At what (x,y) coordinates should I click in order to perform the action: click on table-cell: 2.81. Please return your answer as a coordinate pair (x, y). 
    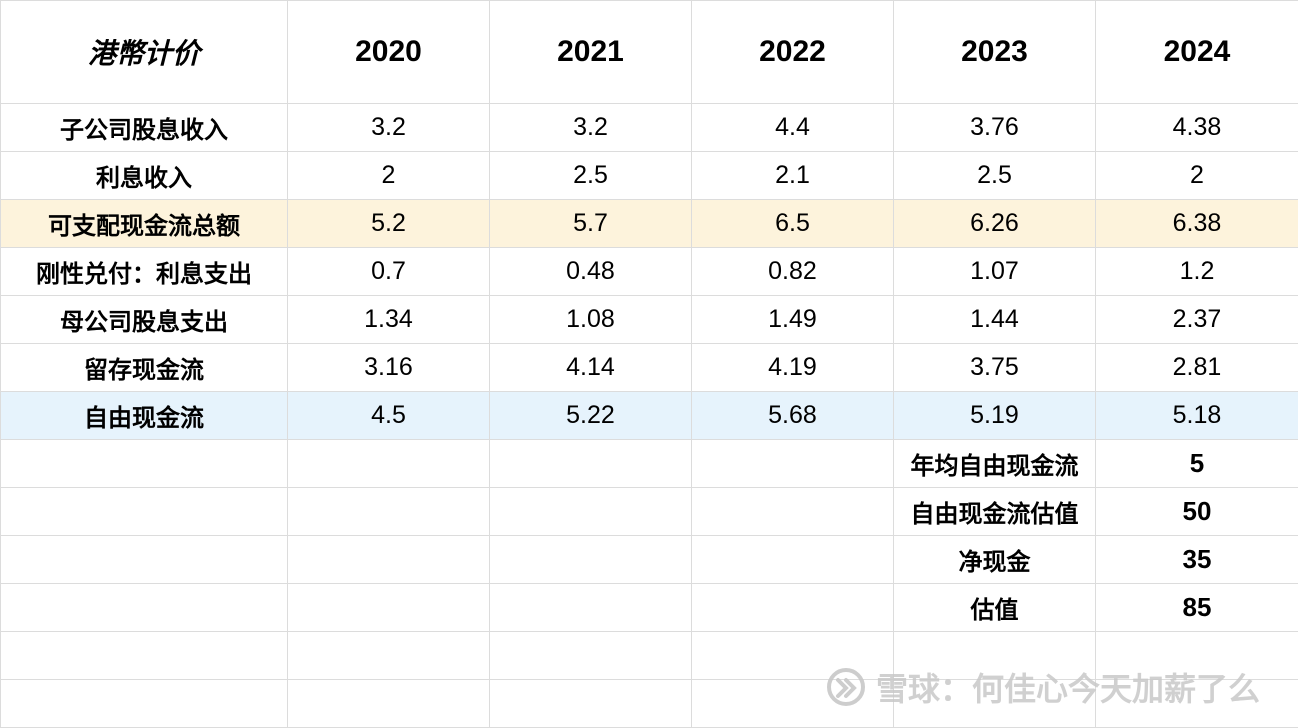
    Looking at the image, I should click on (1196, 367).